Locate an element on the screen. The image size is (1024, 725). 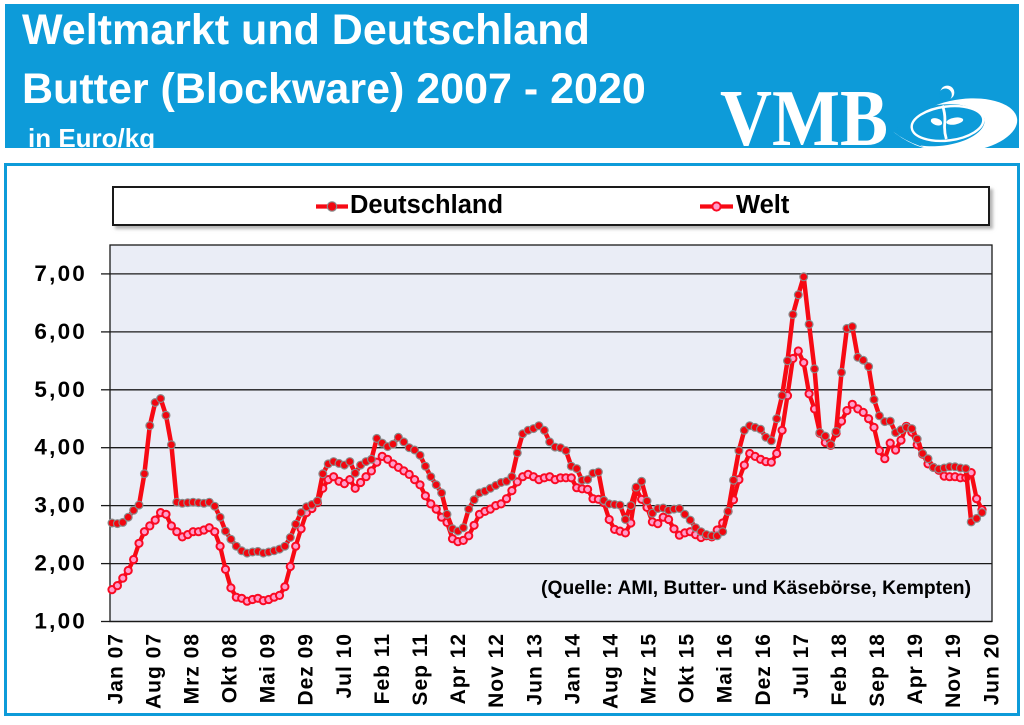
svg-text: Dez 09 is located at coordinates (306, 669).